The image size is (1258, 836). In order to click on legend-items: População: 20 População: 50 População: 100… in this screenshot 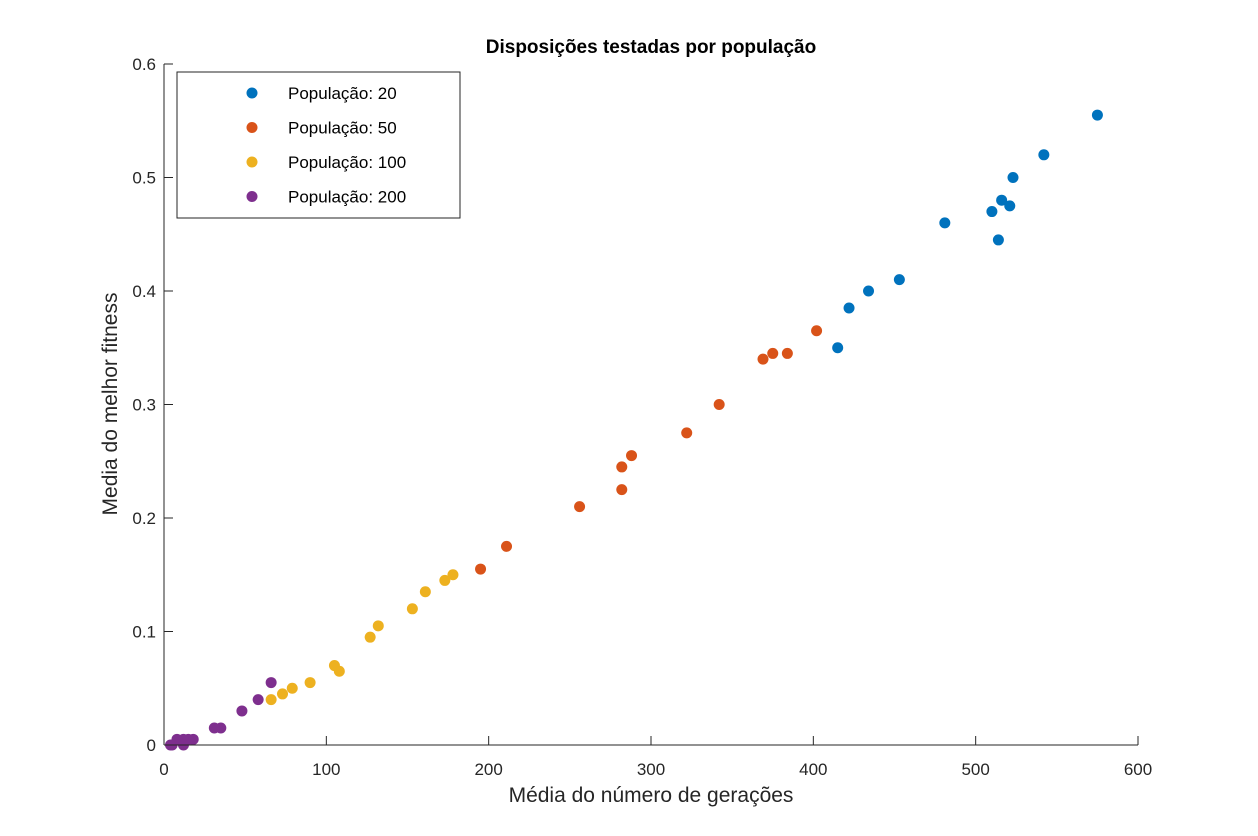, I will do `click(326, 145)`.